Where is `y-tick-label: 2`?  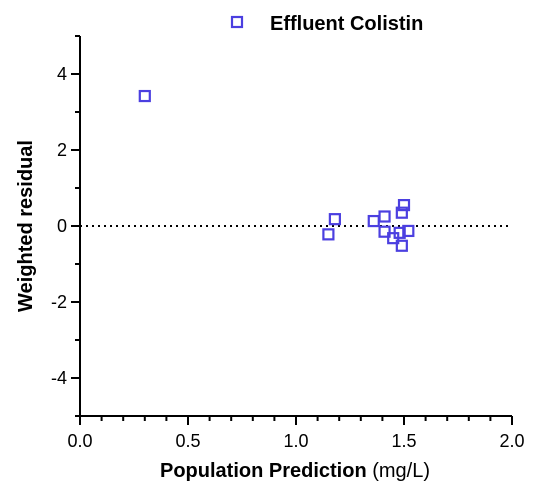
y-tick-label: 2 is located at coordinates (62, 150).